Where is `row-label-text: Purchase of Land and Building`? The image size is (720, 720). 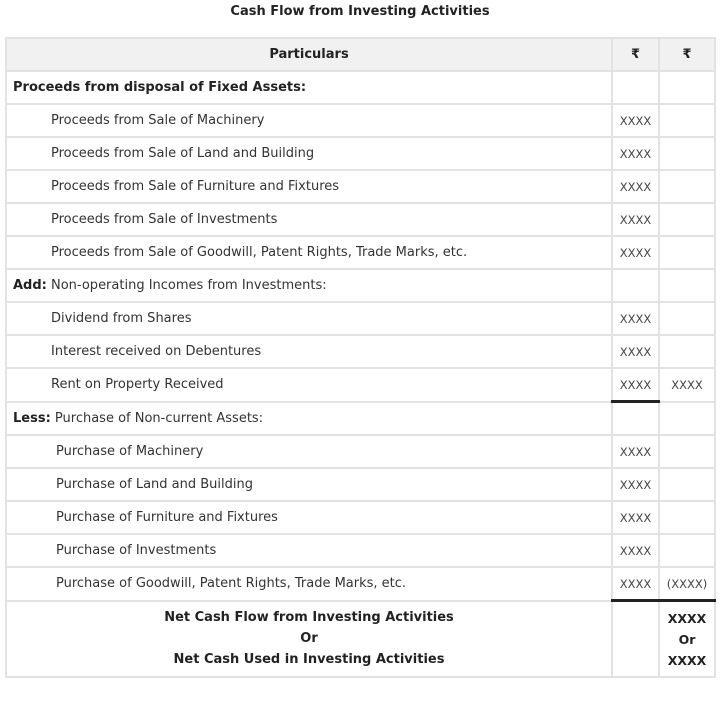
row-label-text: Purchase of Land and Building is located at coordinates (154, 484).